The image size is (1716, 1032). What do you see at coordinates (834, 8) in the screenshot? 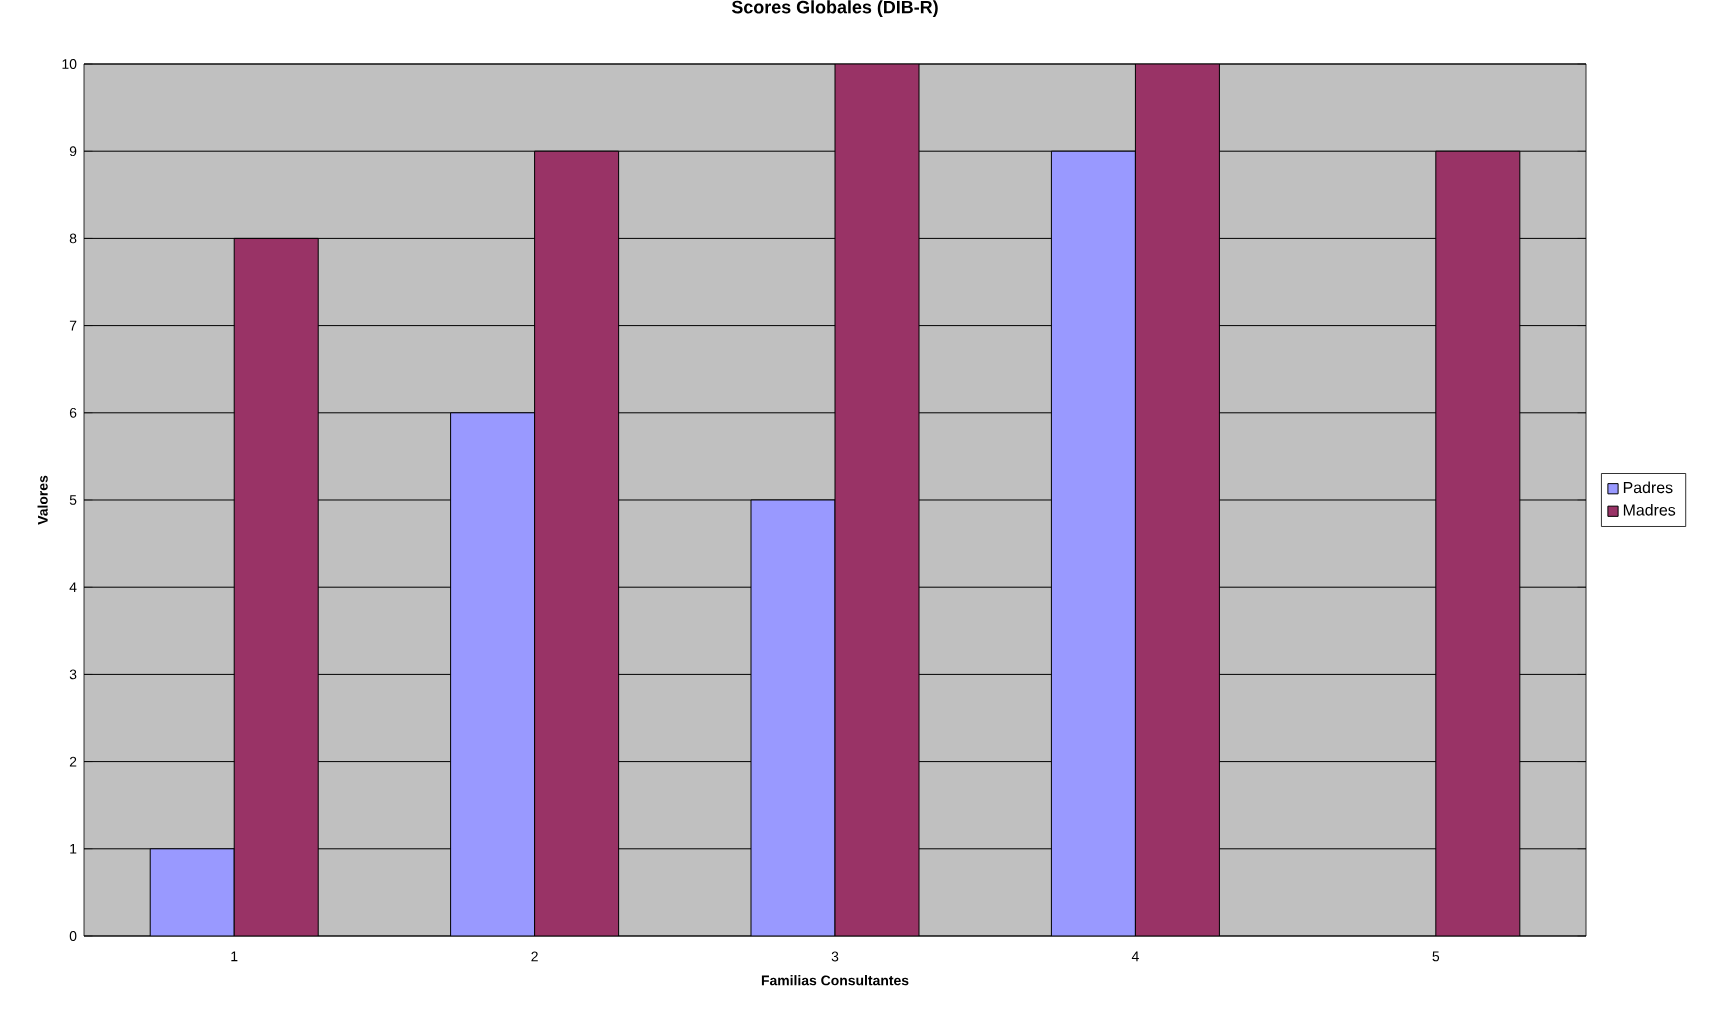
I see `chart-title: Scores Globales (DIB-R)` at bounding box center [834, 8].